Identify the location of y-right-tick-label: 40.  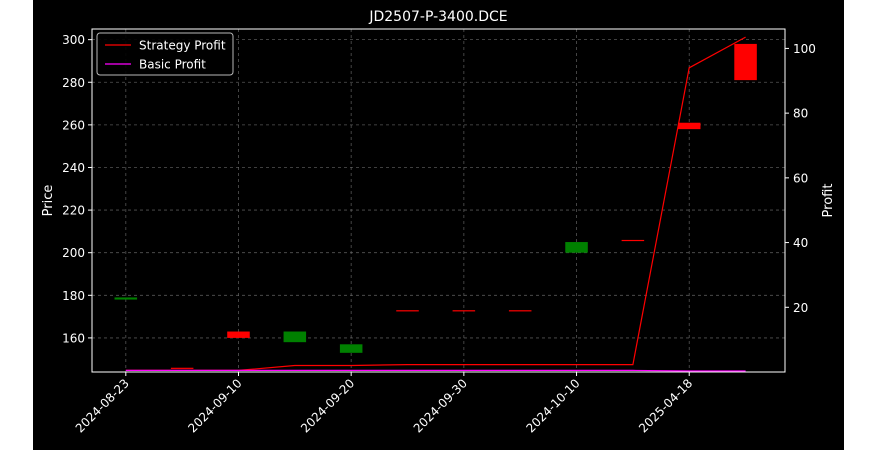
(800, 243).